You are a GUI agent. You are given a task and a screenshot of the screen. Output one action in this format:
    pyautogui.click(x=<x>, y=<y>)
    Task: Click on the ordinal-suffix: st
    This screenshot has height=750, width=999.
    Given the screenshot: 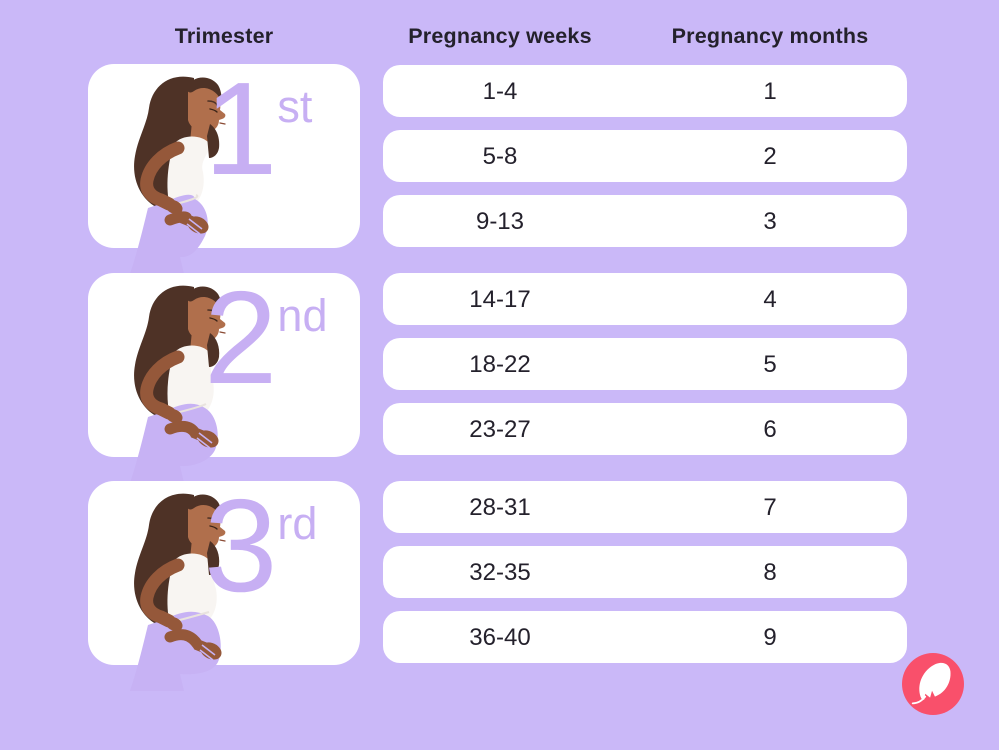 What is the action you would take?
    pyautogui.click(x=295, y=106)
    